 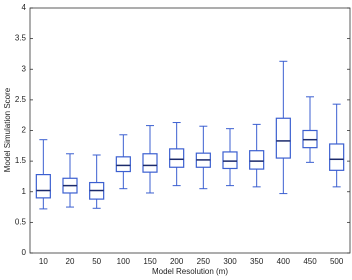 What do you see at coordinates (24, 68) in the screenshot?
I see `y-tick-label: 3` at bounding box center [24, 68].